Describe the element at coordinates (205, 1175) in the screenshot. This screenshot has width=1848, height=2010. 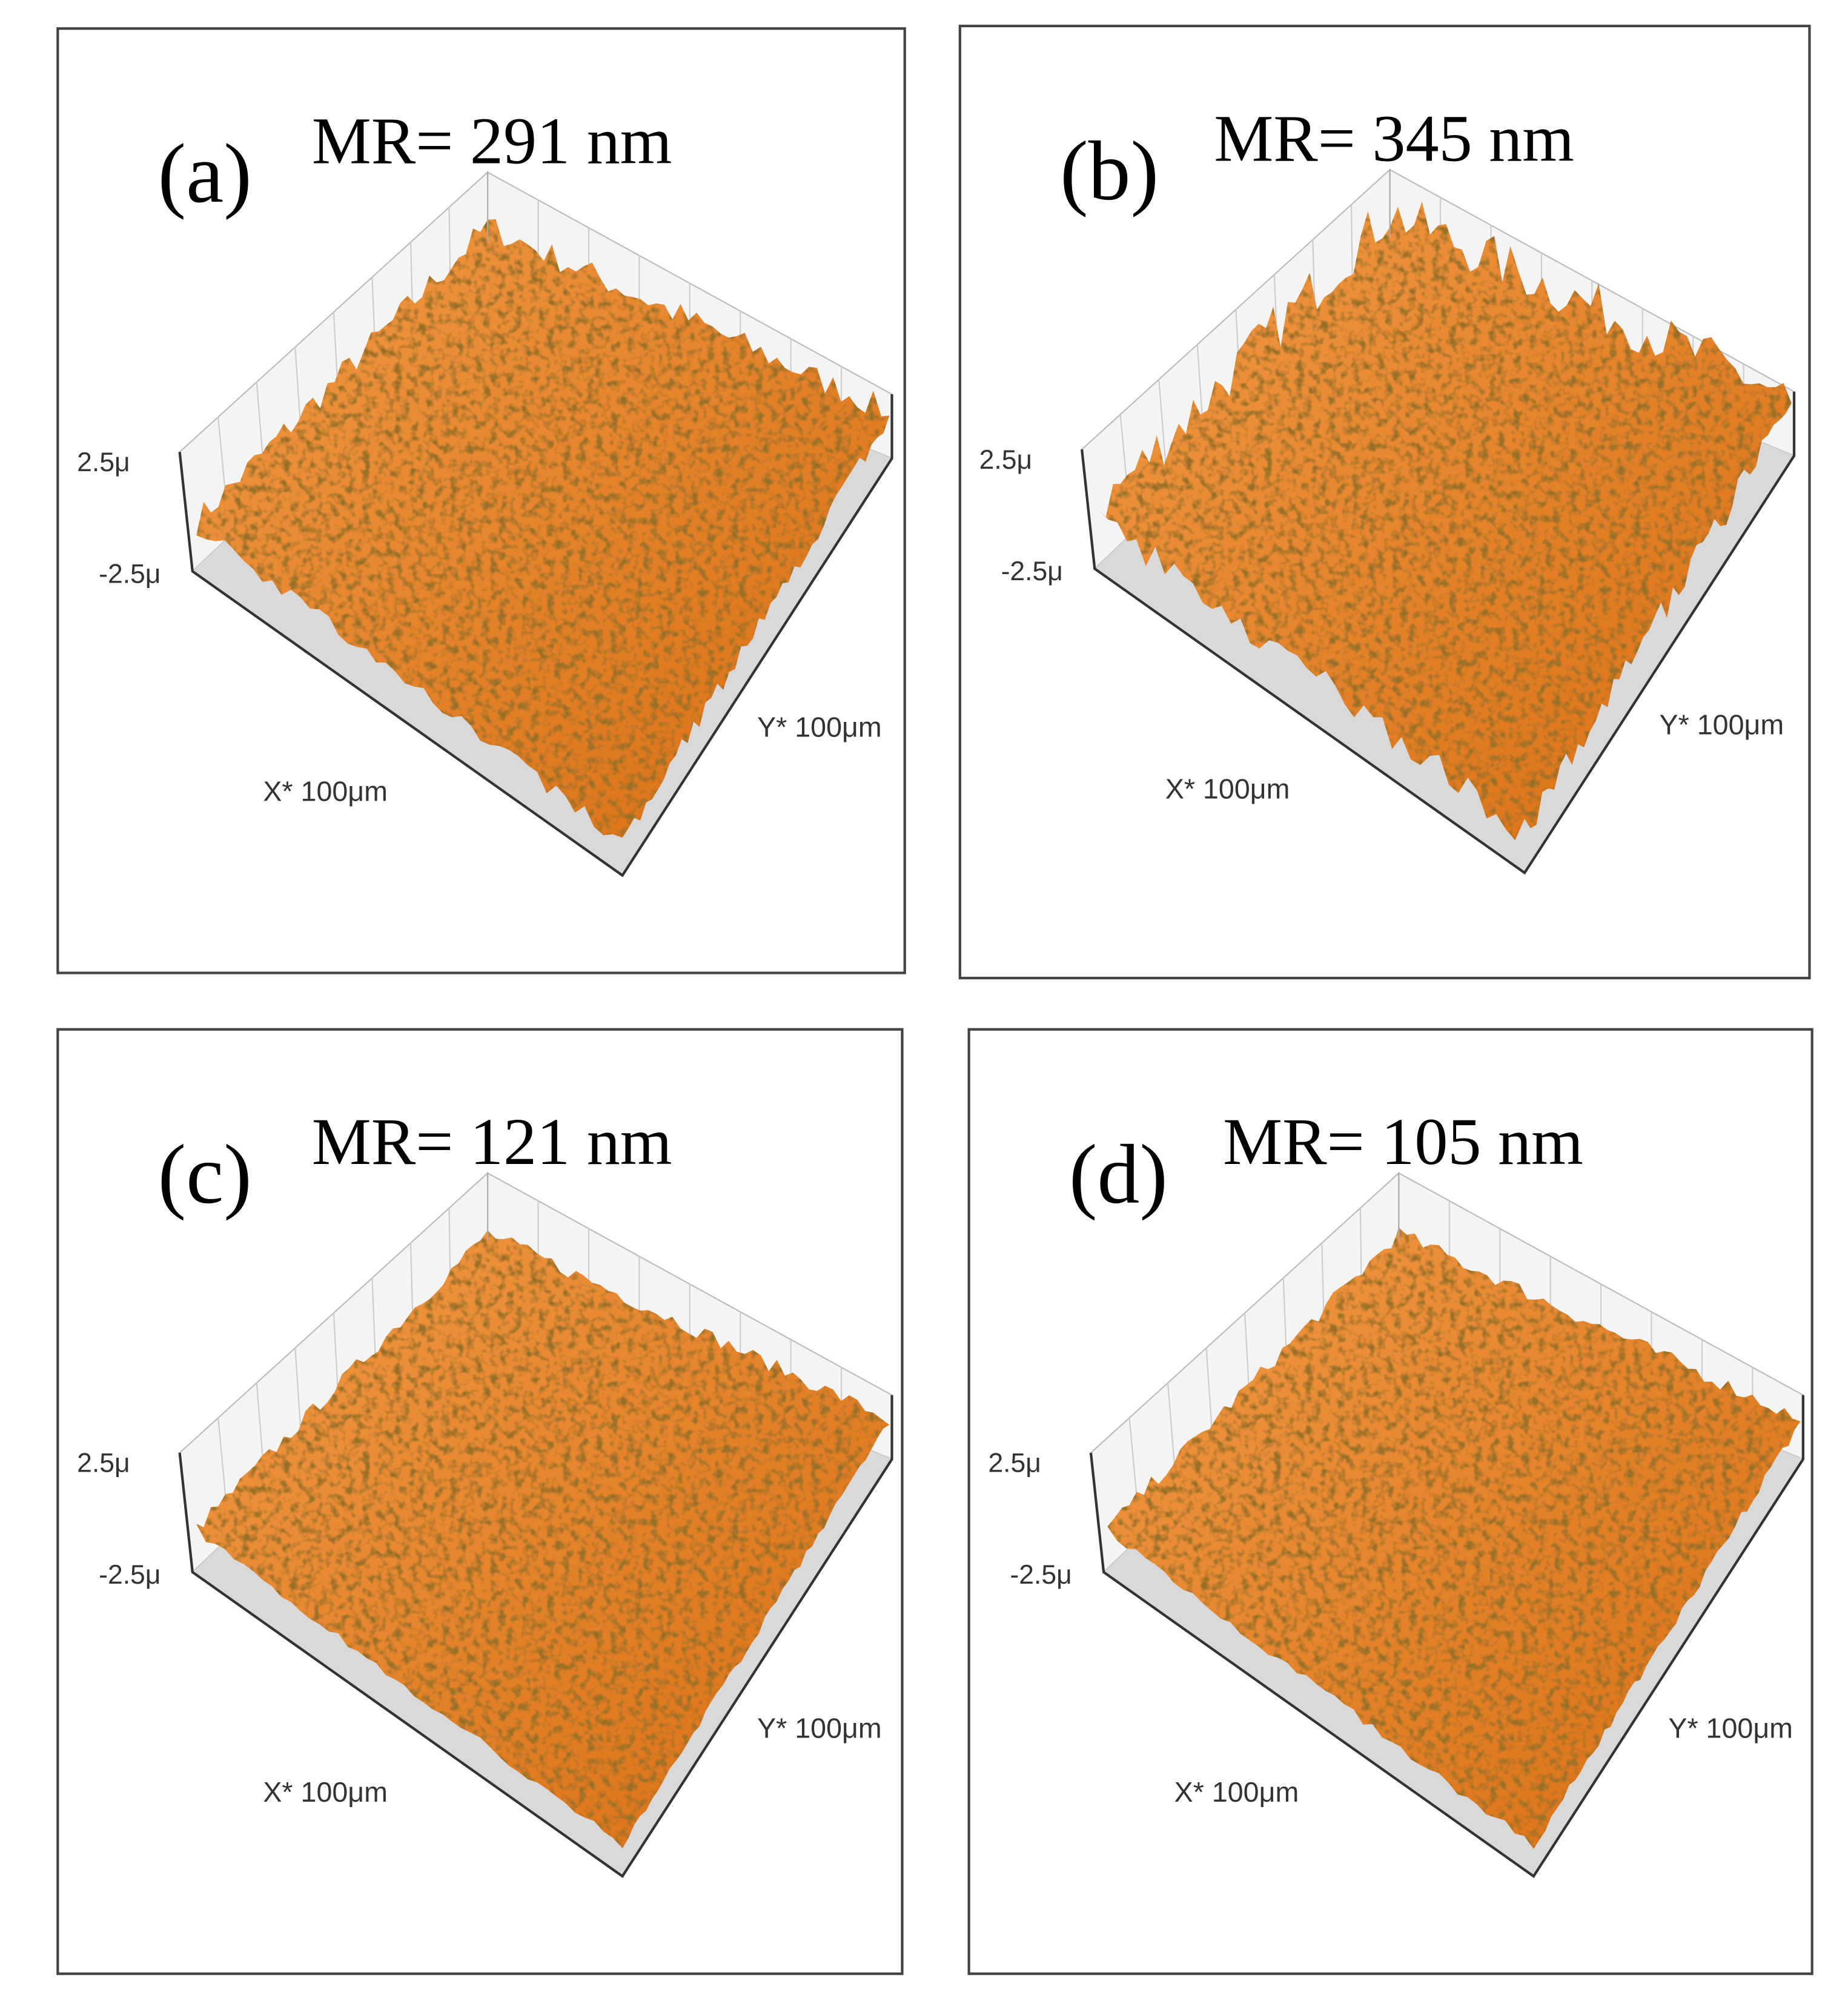
I see `panel-label: (c)` at that location.